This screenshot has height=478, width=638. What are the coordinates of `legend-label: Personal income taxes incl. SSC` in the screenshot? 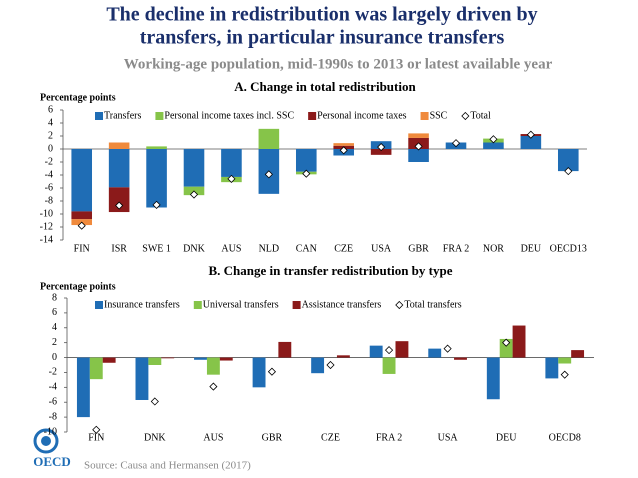 It's located at (229, 115).